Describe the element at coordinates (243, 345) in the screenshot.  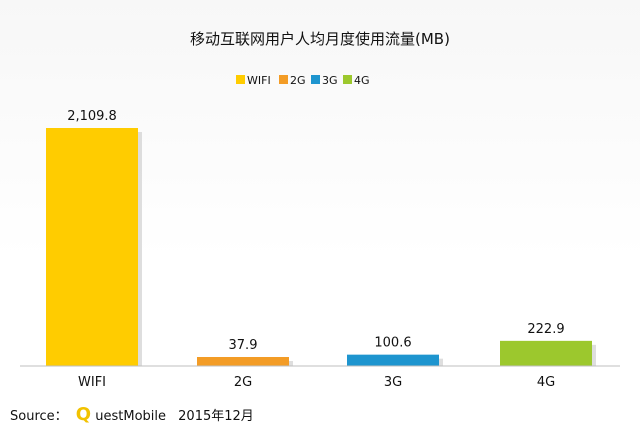
I see `value-label-2g: 37.9` at that location.